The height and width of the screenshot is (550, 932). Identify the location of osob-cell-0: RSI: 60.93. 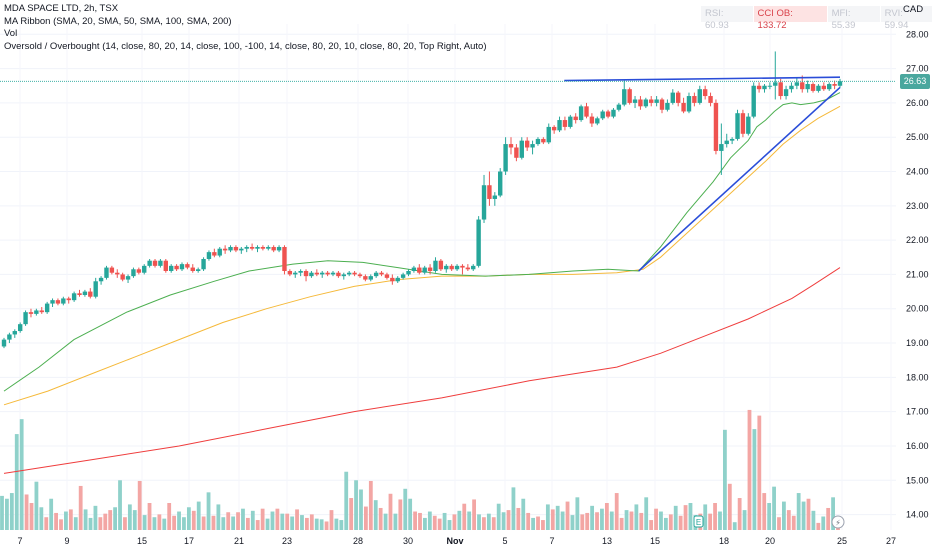
(727, 18).